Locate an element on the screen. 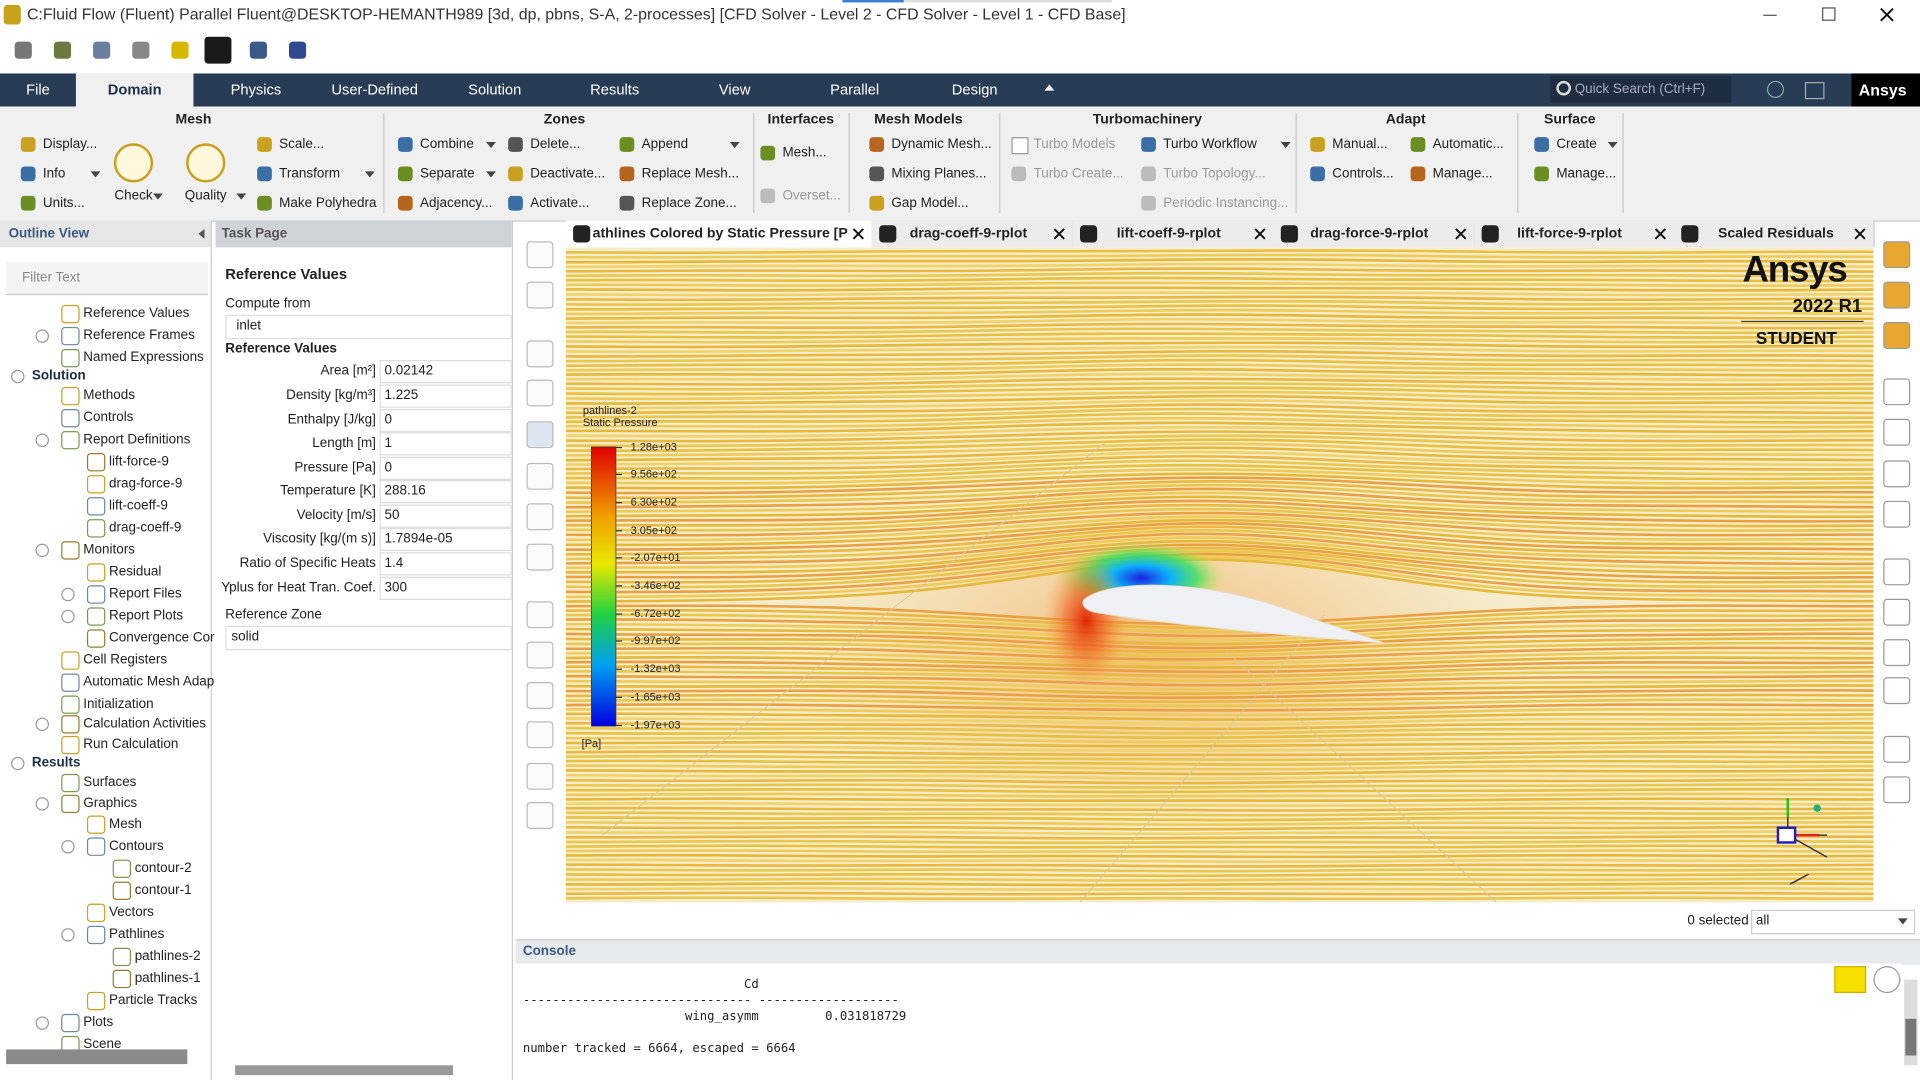 This screenshot has width=1920, height=1080. search-box is located at coordinates (1641, 89).